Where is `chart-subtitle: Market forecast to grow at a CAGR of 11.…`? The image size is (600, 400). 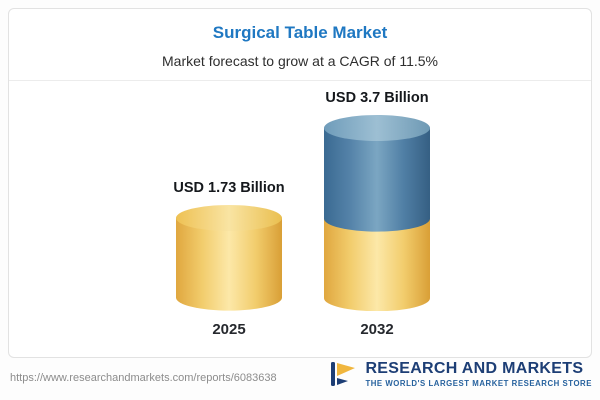
chart-subtitle: Market forecast to grow at a CAGR of 11.… is located at coordinates (300, 61).